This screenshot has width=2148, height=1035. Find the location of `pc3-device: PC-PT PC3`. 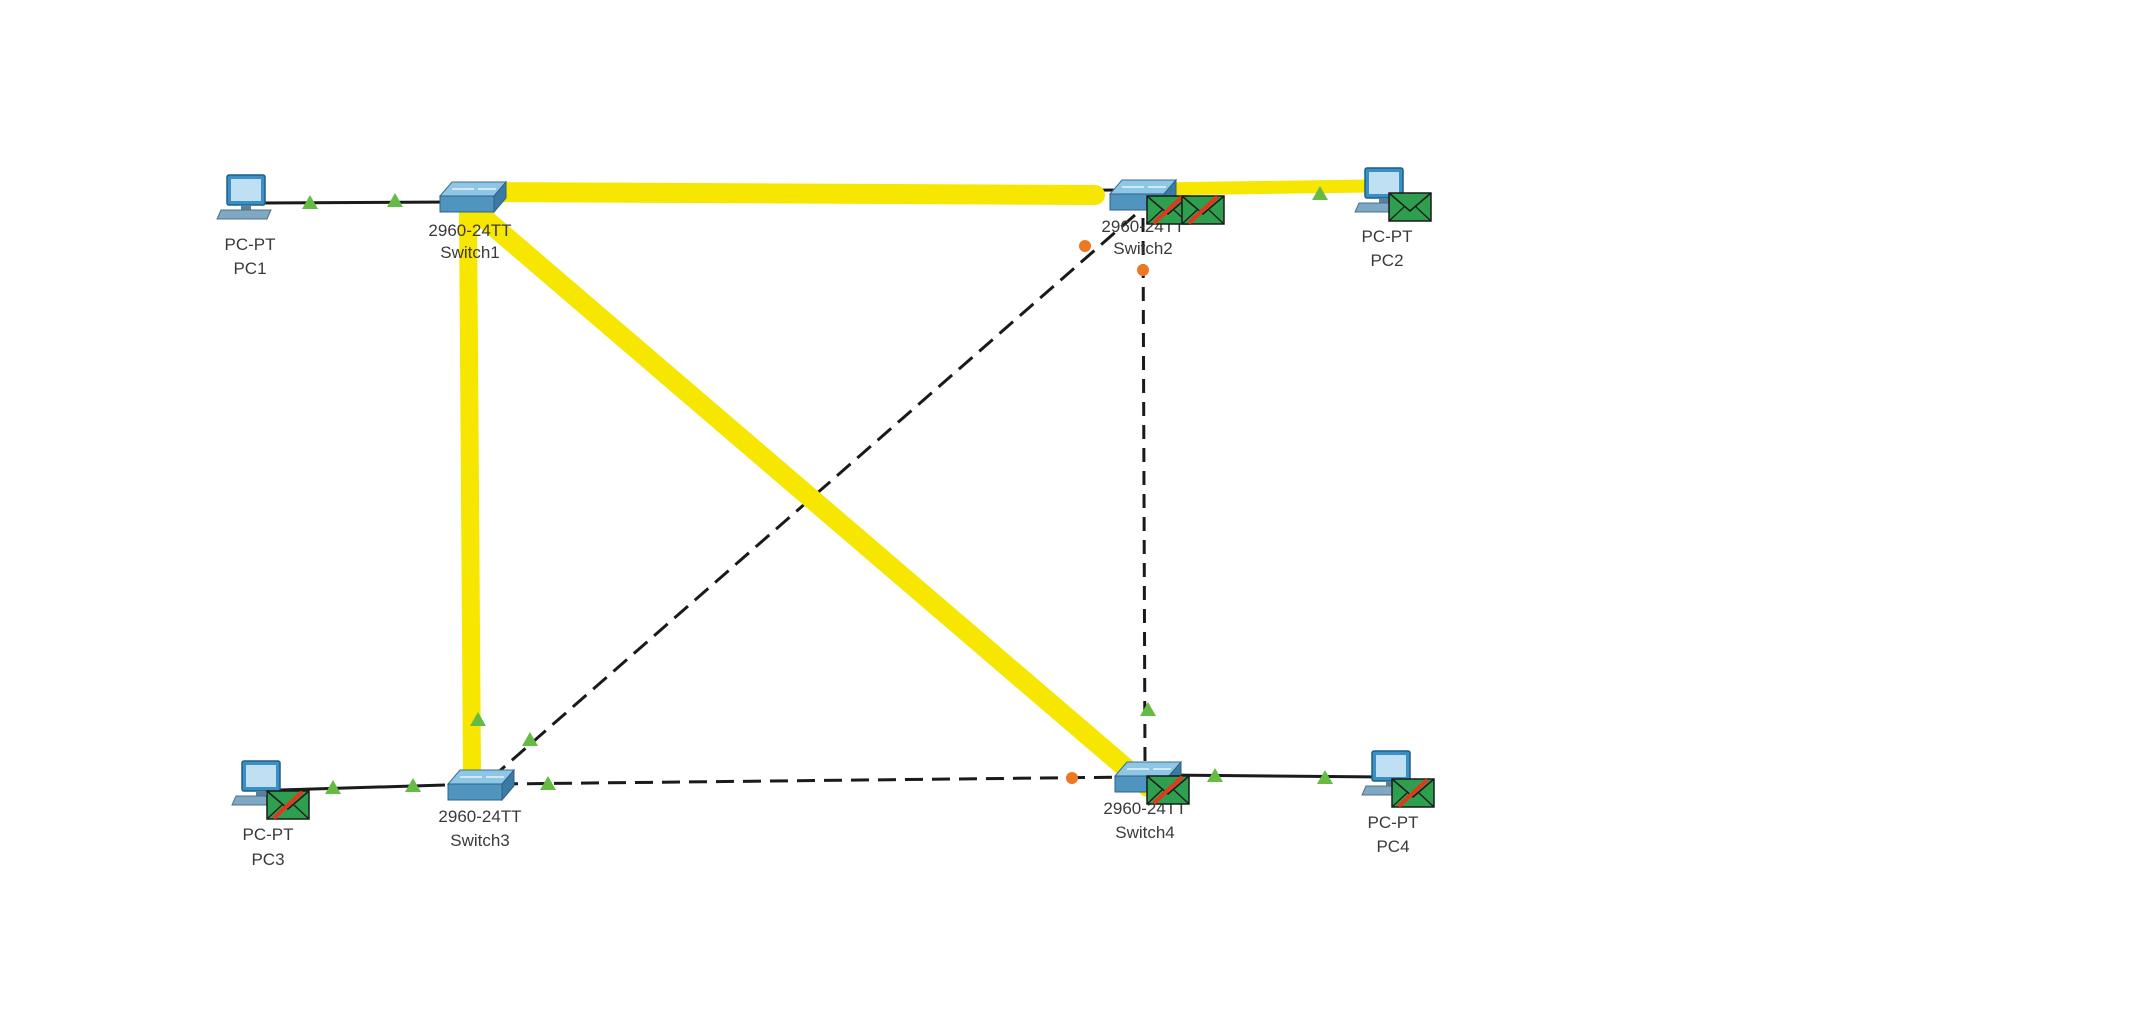

pc3-device: PC-PT PC3 is located at coordinates (262, 814).